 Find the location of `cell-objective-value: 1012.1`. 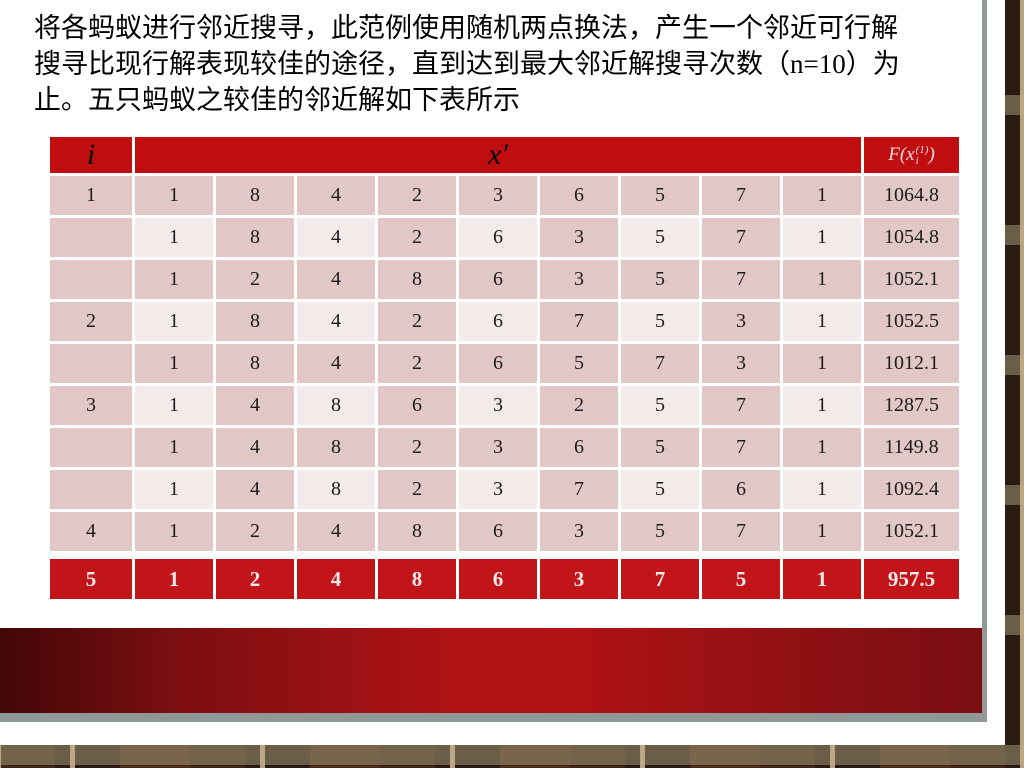

cell-objective-value: 1012.1 is located at coordinates (911, 363).